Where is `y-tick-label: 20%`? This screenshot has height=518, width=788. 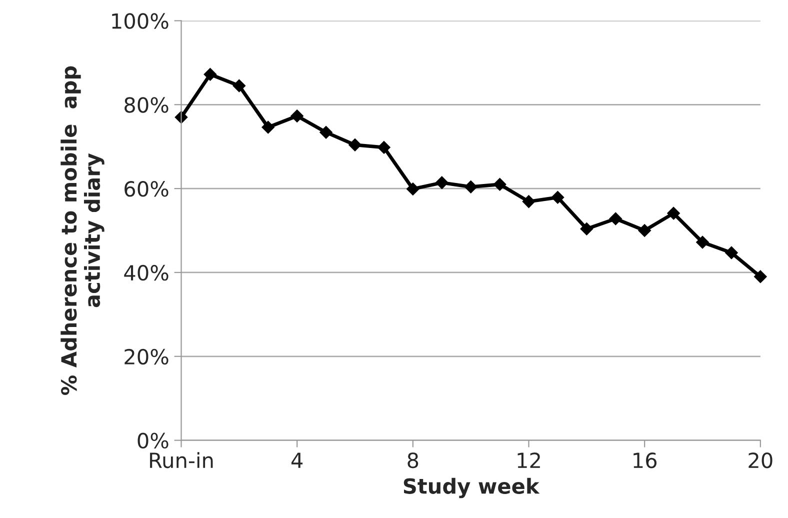
y-tick-label: 20% is located at coordinates (146, 356).